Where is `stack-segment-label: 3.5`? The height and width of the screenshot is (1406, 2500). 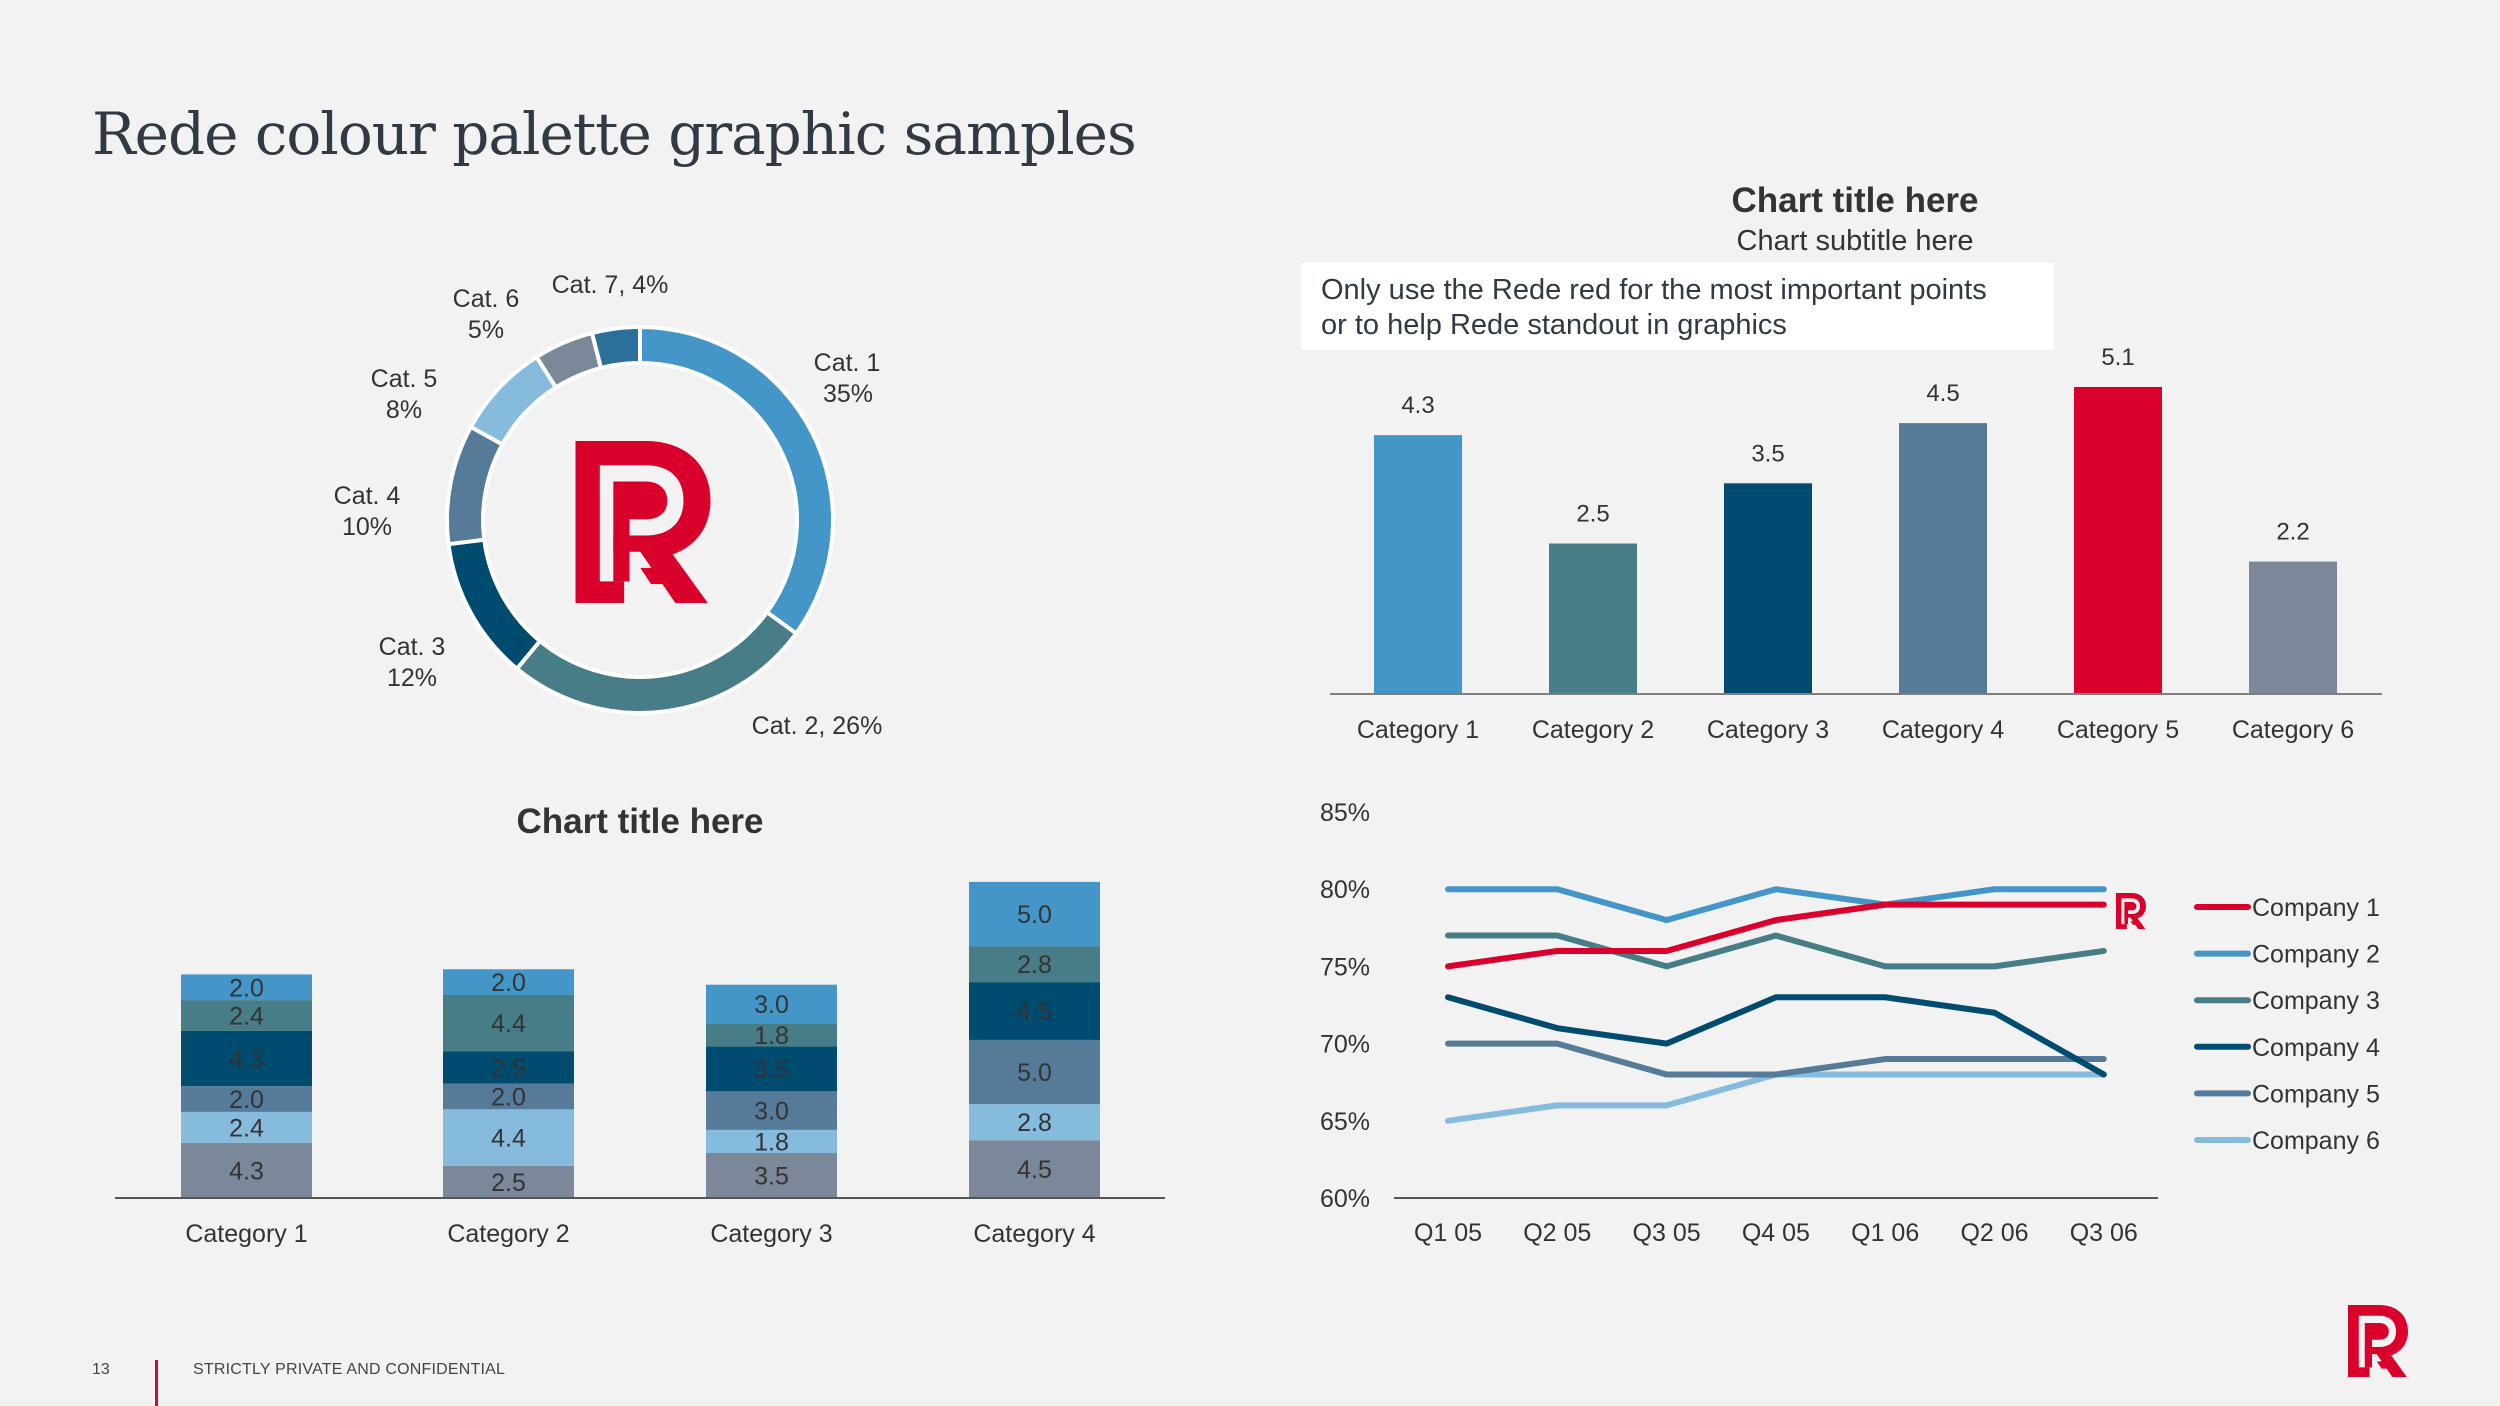
stack-segment-label: 3.5 is located at coordinates (771, 1070).